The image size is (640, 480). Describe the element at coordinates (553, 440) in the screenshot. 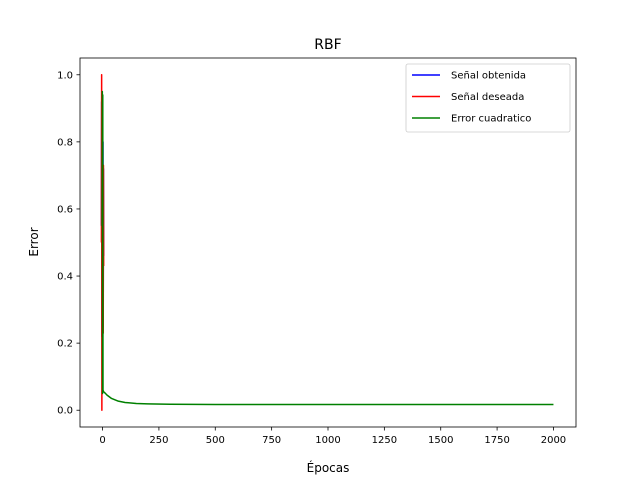

I see `x-tick-label: 2000` at that location.